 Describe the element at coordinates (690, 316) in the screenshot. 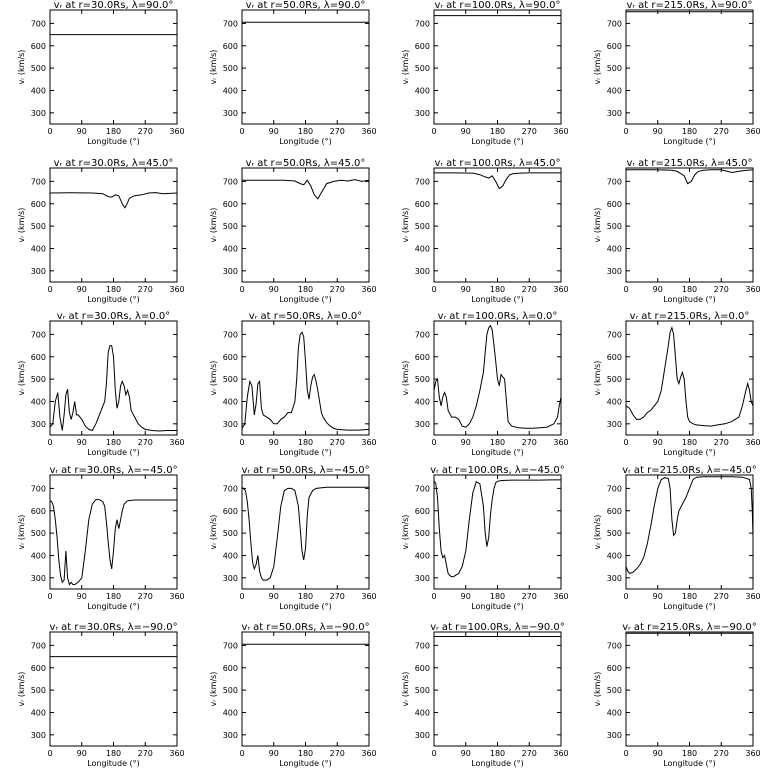

I see `subplot-title: vᵣ at r=215.0Rs, λ=0.0°` at that location.